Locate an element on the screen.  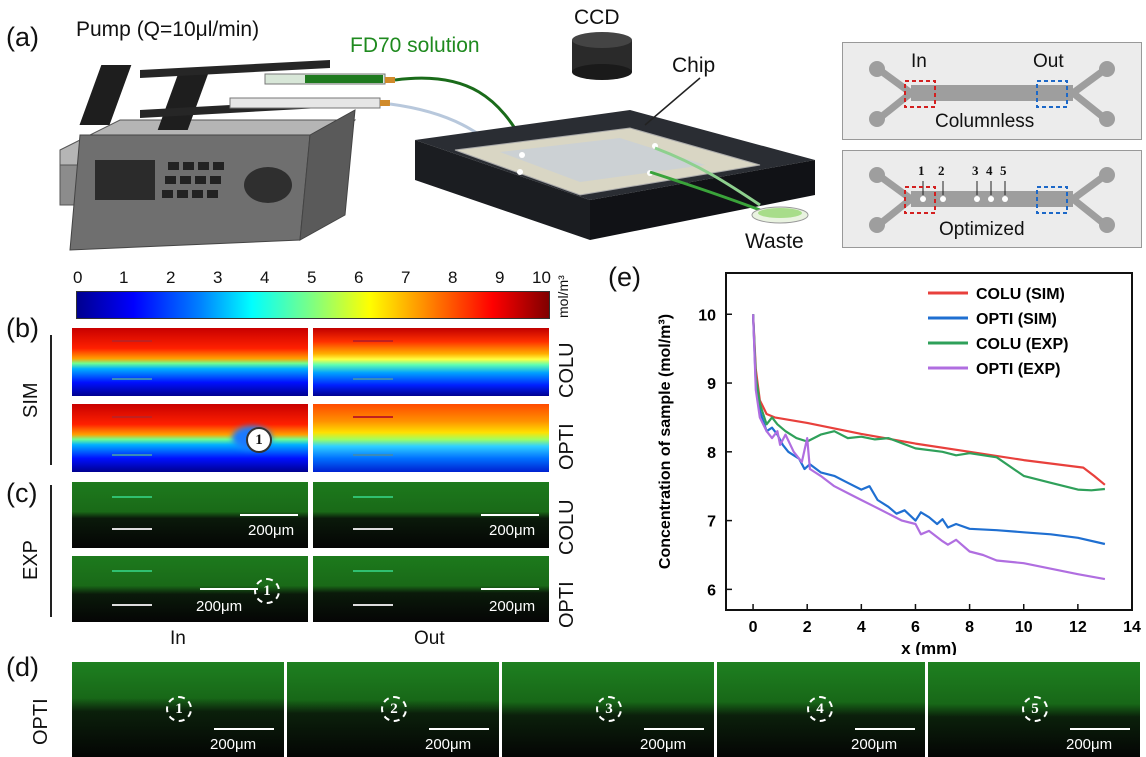
y-tick-label: 9 is located at coordinates (711, 384).